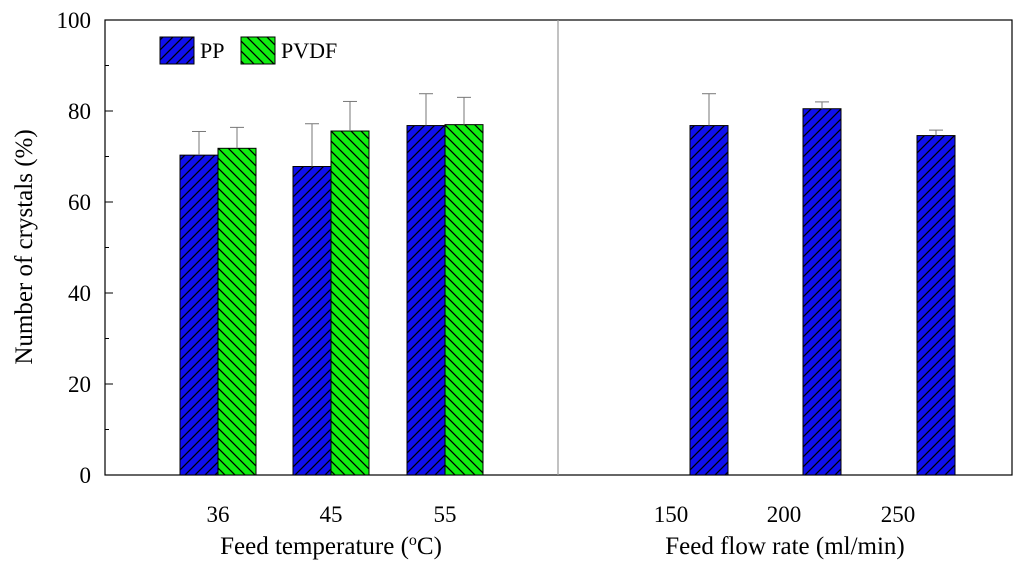 The width and height of the screenshot is (1024, 564). I want to click on y-tick-label: 80, so click(79, 111).